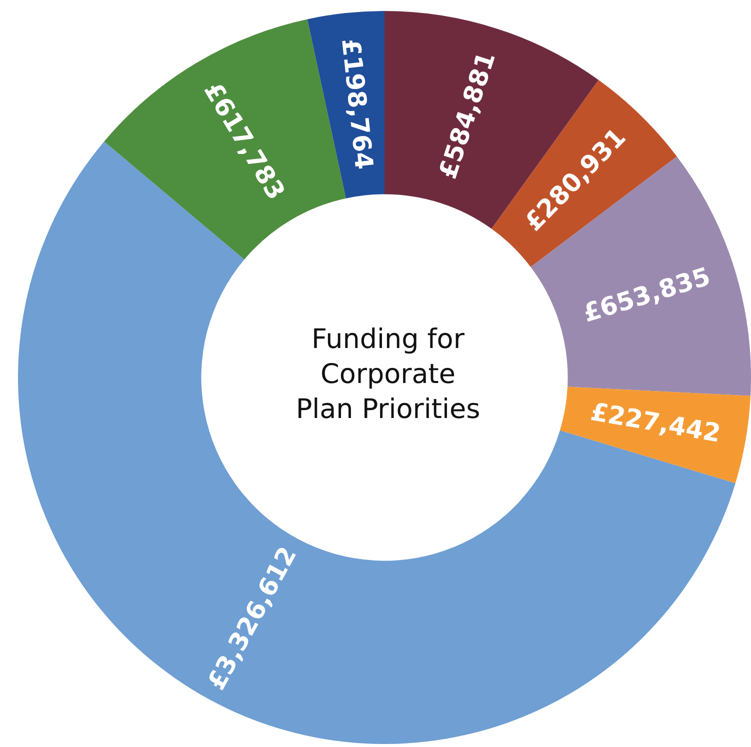 This screenshot has width=751, height=747. What do you see at coordinates (388, 375) in the screenshot?
I see `text: Funding for Corporate Plan Priorities` at bounding box center [388, 375].